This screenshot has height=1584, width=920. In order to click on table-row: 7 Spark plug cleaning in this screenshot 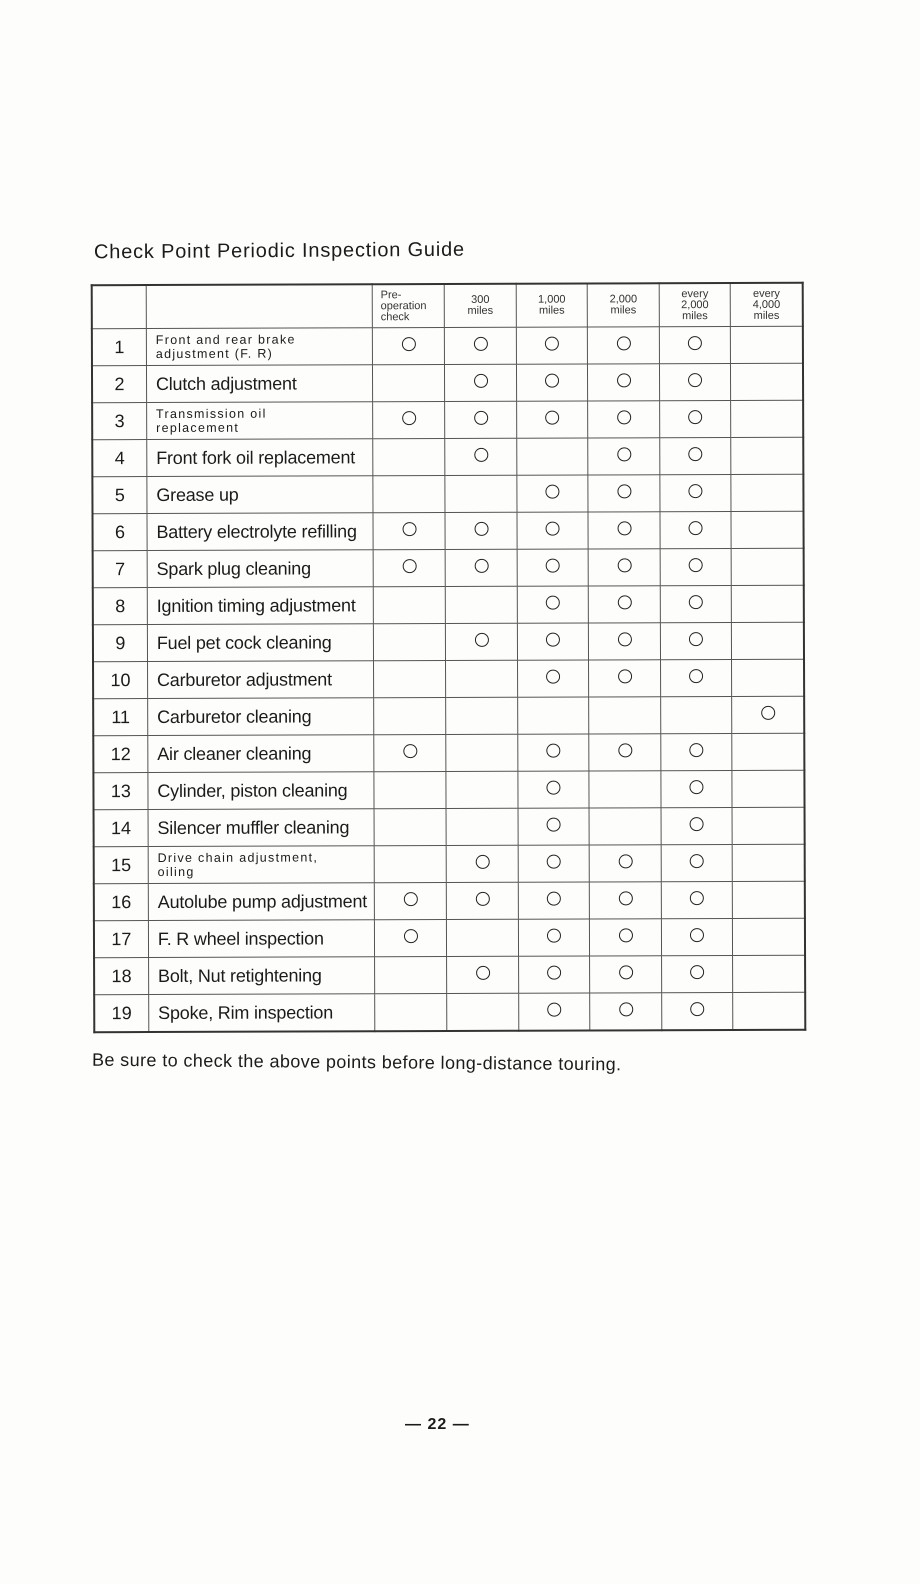, I will do `click(448, 568)`.